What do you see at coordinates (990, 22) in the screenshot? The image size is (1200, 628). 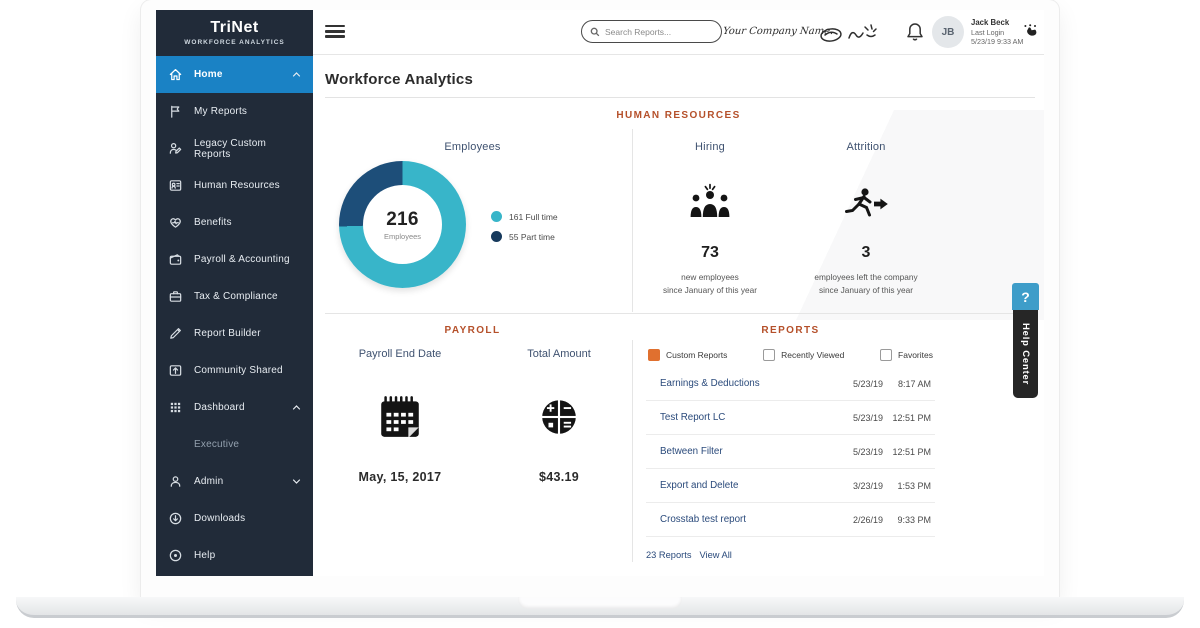 I see `user-name: Jack Beck` at bounding box center [990, 22].